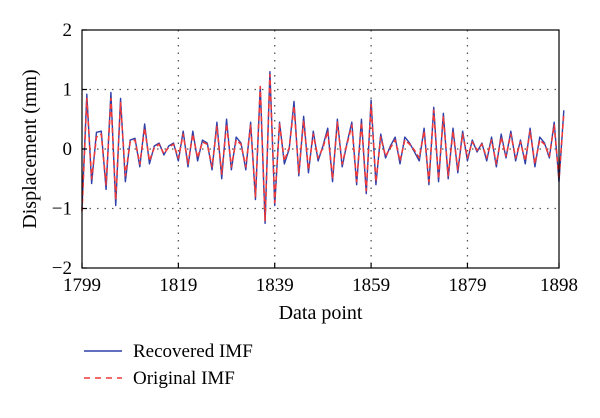  Describe the element at coordinates (68, 90) in the screenshot. I see `y-tick-label: 1` at that location.